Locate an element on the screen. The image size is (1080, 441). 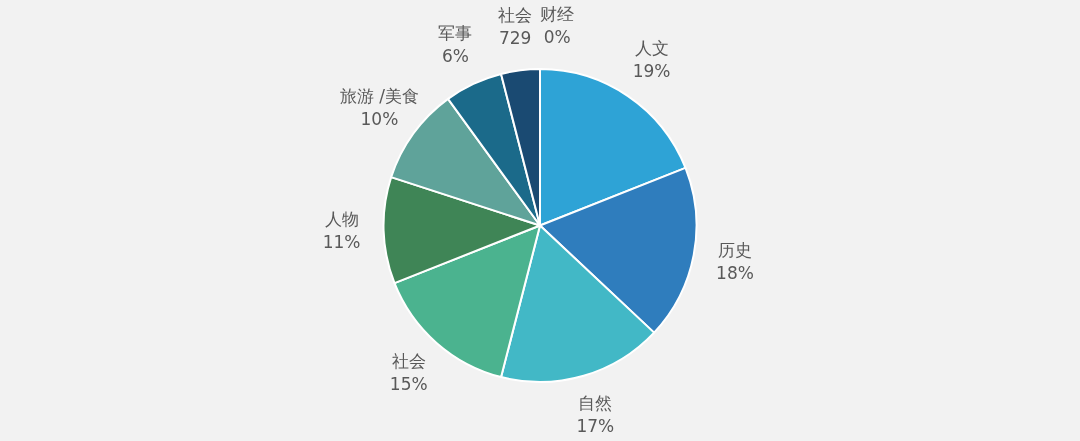
slice-label: 军事 is located at coordinates (455, 32).